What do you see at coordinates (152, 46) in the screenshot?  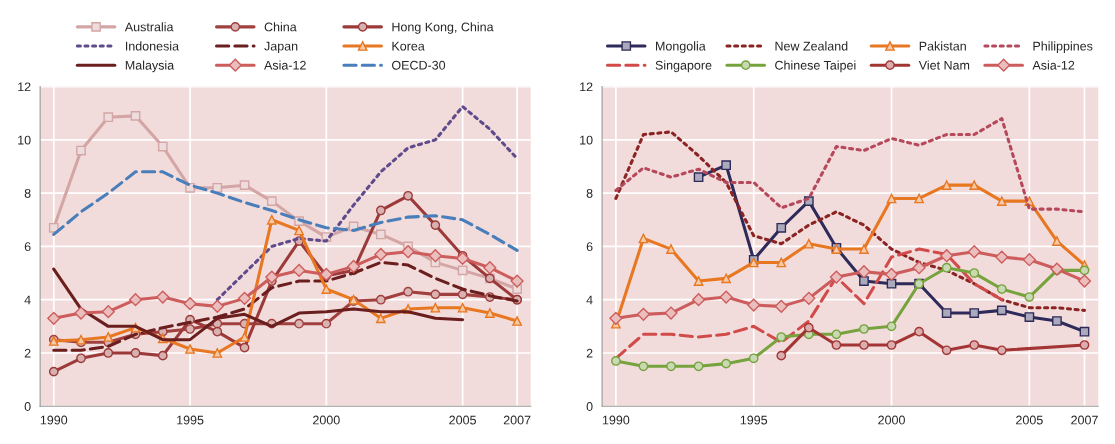 I see `legend-label: Indonesia` at bounding box center [152, 46].